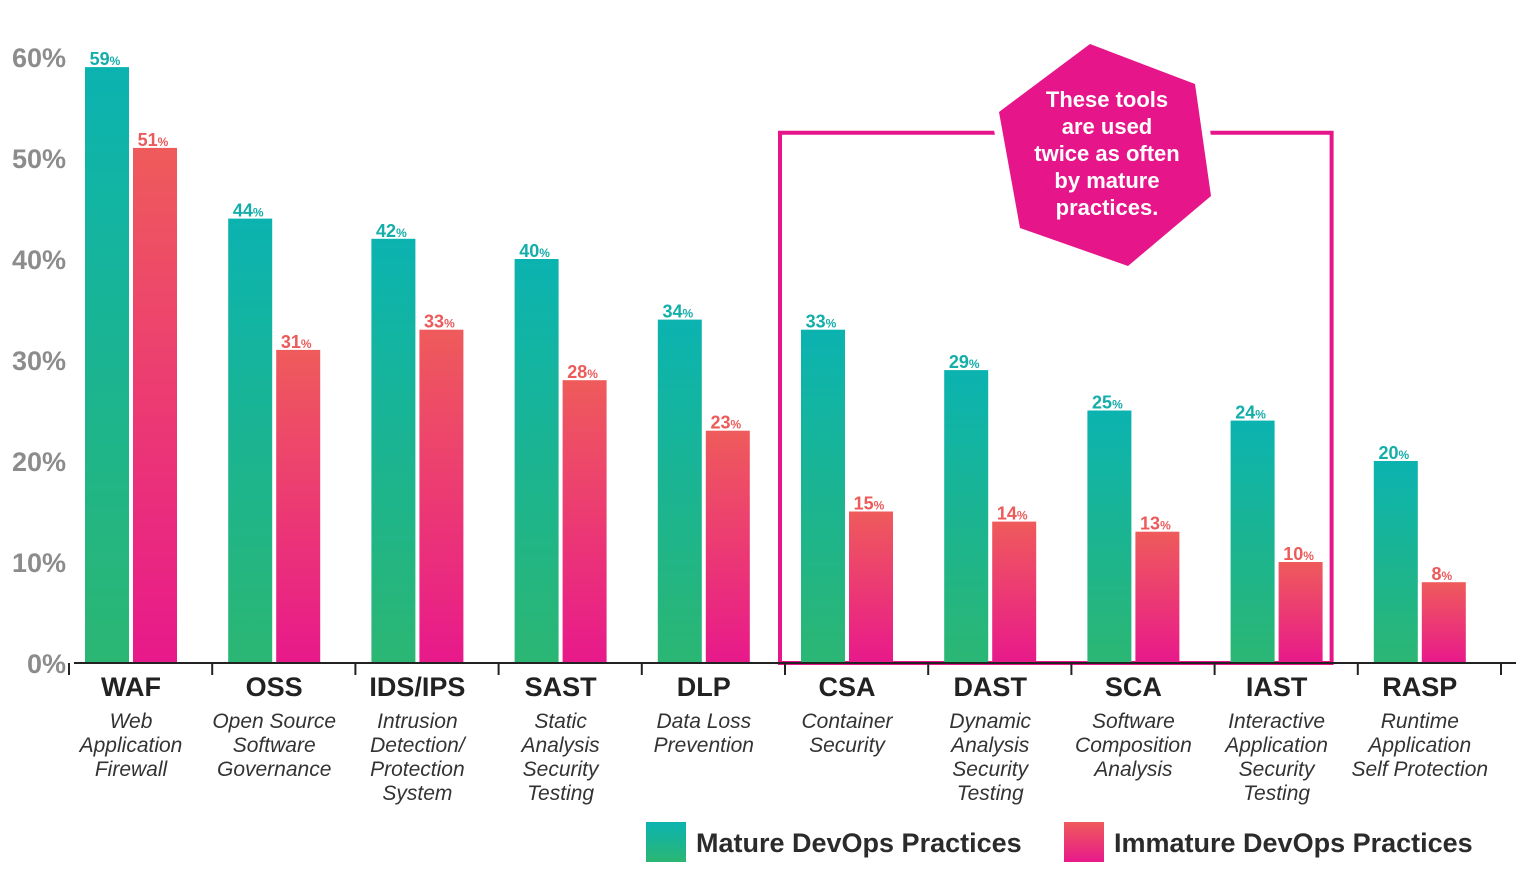  I want to click on category-label-rasp: RASP, so click(1419, 687).